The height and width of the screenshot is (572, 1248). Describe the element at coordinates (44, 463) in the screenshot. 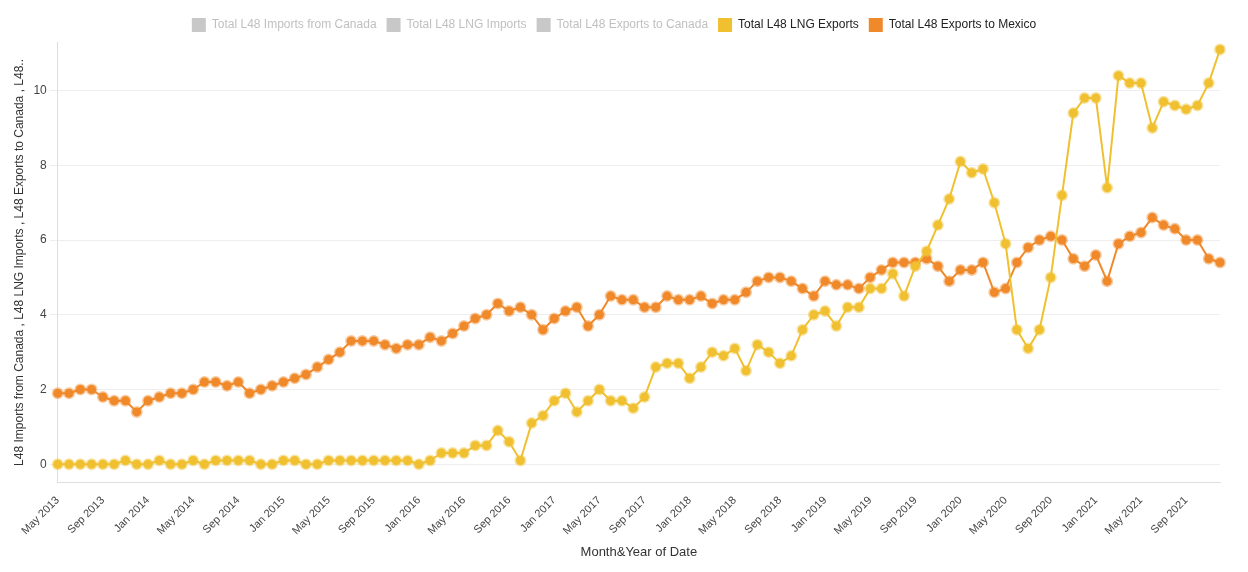

I see `y-tick-label: 0` at that location.